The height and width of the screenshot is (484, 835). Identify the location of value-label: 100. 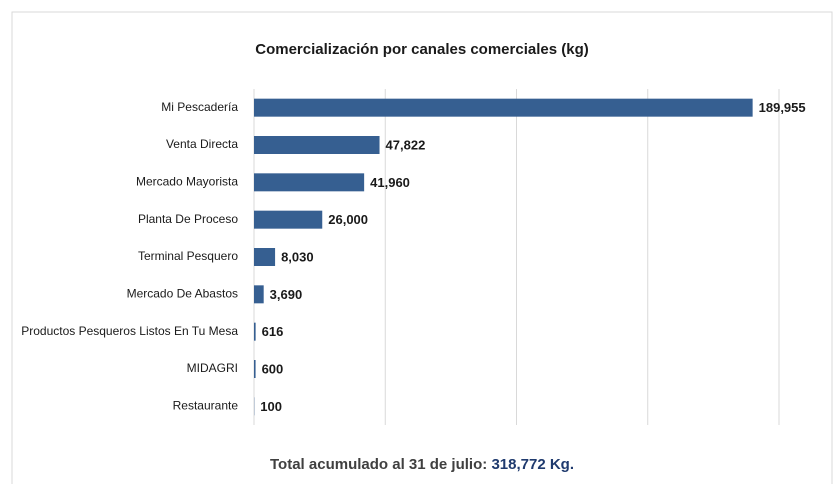
(271, 406).